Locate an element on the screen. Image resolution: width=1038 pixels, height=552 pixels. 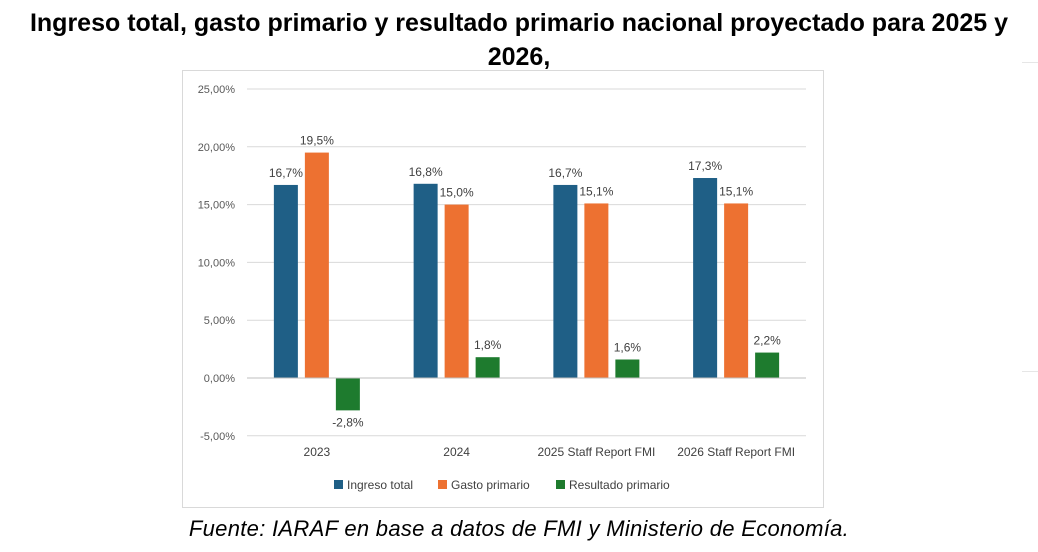
y-tick-label: 5,00% is located at coordinates (219, 321).